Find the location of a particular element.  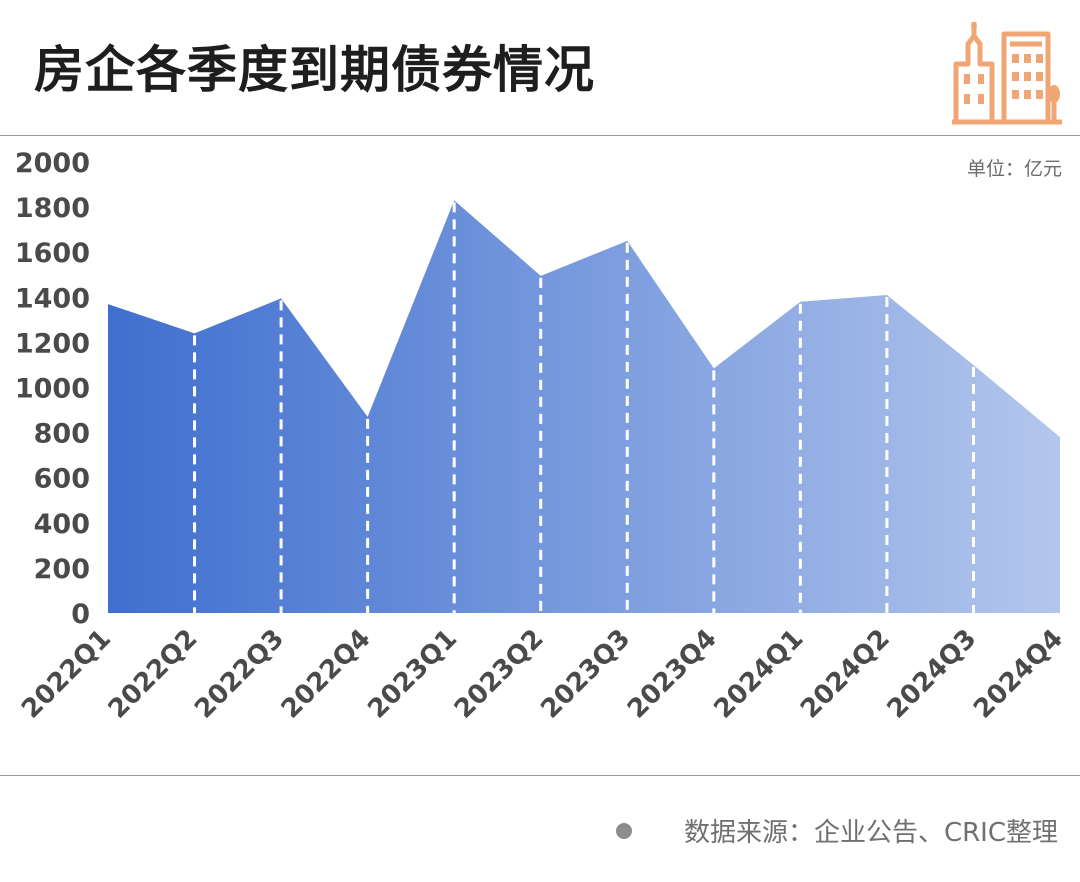

x-tick-label: 2022Q3 is located at coordinates (239, 674).